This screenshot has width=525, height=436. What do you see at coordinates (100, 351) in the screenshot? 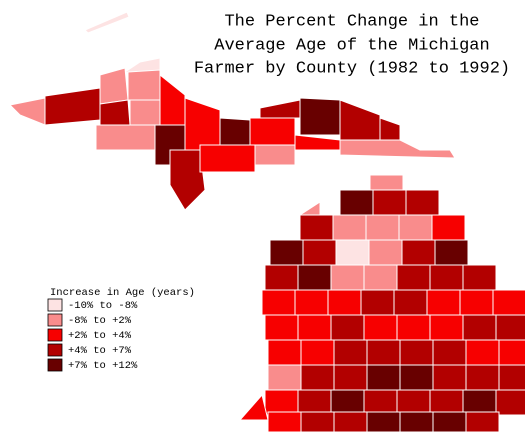
I see `legend-label: +4% to +7%` at bounding box center [100, 351].